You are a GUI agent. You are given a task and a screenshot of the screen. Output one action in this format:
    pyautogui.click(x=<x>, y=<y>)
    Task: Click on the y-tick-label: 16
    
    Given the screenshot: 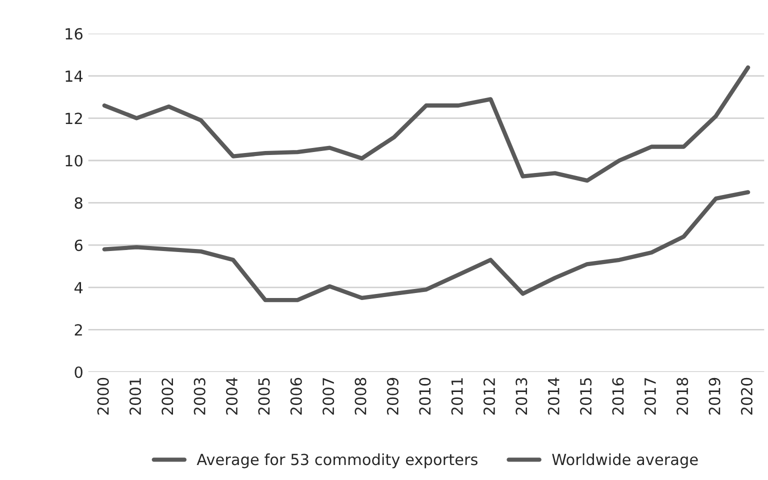 What is the action you would take?
    pyautogui.click(x=74, y=34)
    